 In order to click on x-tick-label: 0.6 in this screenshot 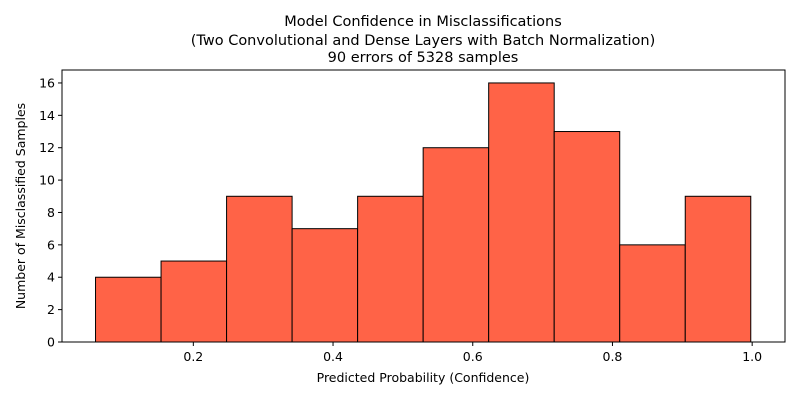, I will do `click(473, 356)`.